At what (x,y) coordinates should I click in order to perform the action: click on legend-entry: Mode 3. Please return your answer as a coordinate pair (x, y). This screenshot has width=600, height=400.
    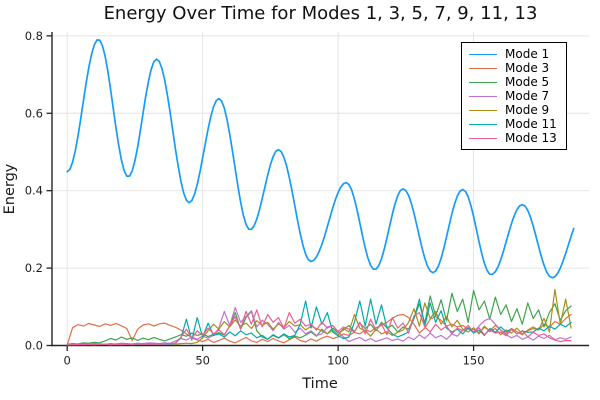
    Looking at the image, I should click on (513, 68).